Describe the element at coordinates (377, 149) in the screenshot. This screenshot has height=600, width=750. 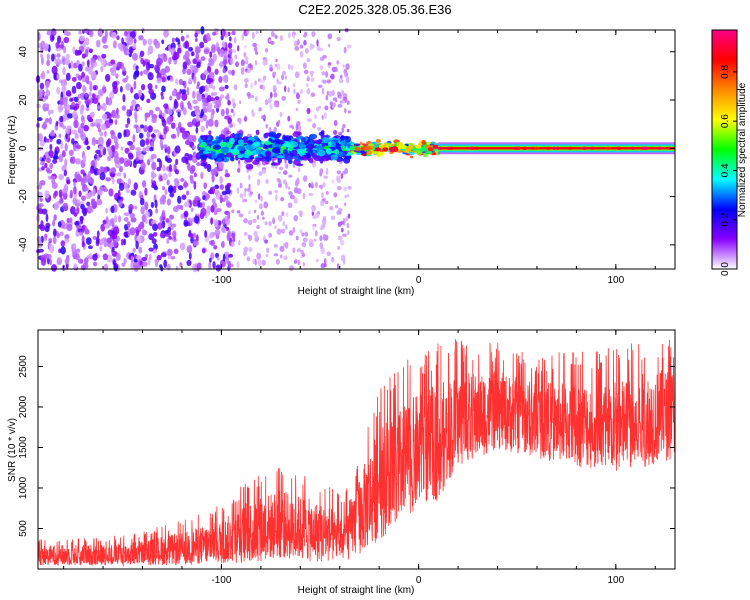
I see `transition-peak` at that location.